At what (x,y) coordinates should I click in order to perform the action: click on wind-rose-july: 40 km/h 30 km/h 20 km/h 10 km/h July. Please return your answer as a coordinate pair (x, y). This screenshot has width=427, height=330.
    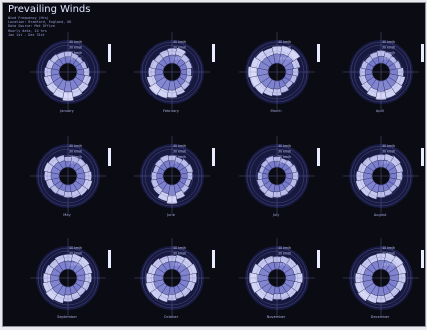
    Looking at the image, I should click on (276, 181).